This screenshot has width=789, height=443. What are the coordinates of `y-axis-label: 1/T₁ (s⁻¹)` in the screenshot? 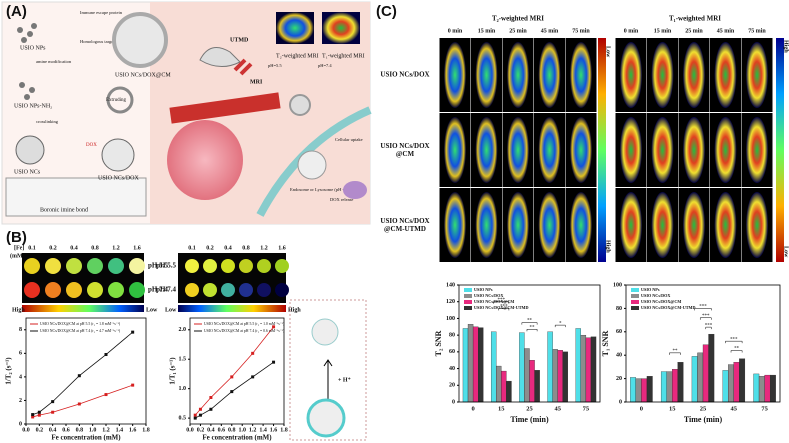 It's located at (173, 371).